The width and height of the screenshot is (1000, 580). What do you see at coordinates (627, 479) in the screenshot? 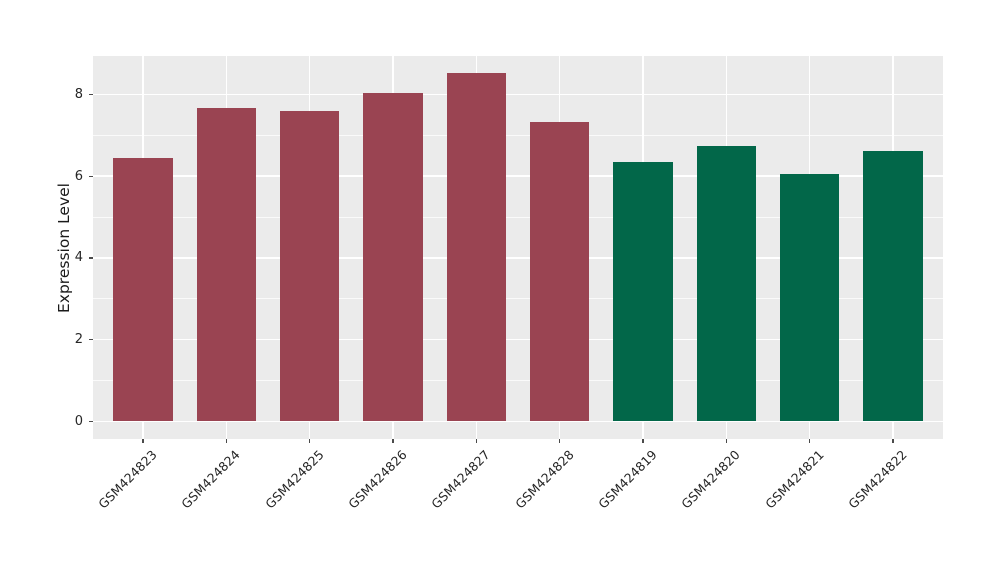
I see `x-tick-label-text: GSM424819` at bounding box center [627, 479].